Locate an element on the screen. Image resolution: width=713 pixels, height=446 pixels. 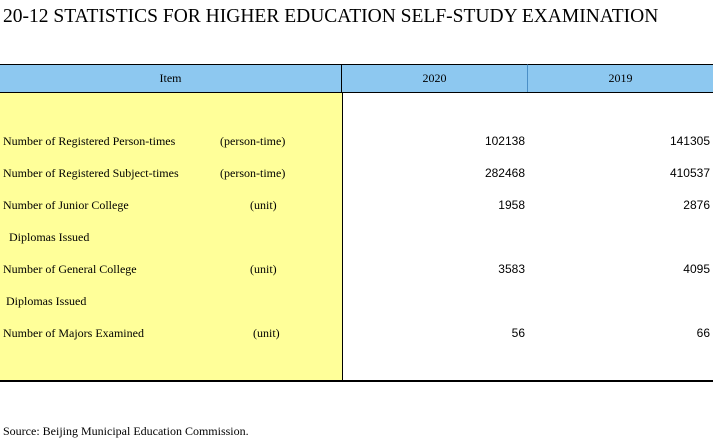
value-2019: 4095 is located at coordinates (696, 269).